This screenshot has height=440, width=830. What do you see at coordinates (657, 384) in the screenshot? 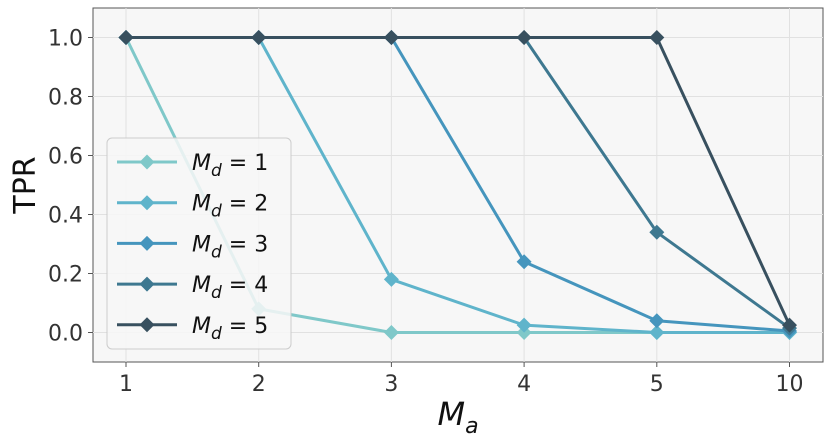
I see `x-tick-label: 5` at bounding box center [657, 384].